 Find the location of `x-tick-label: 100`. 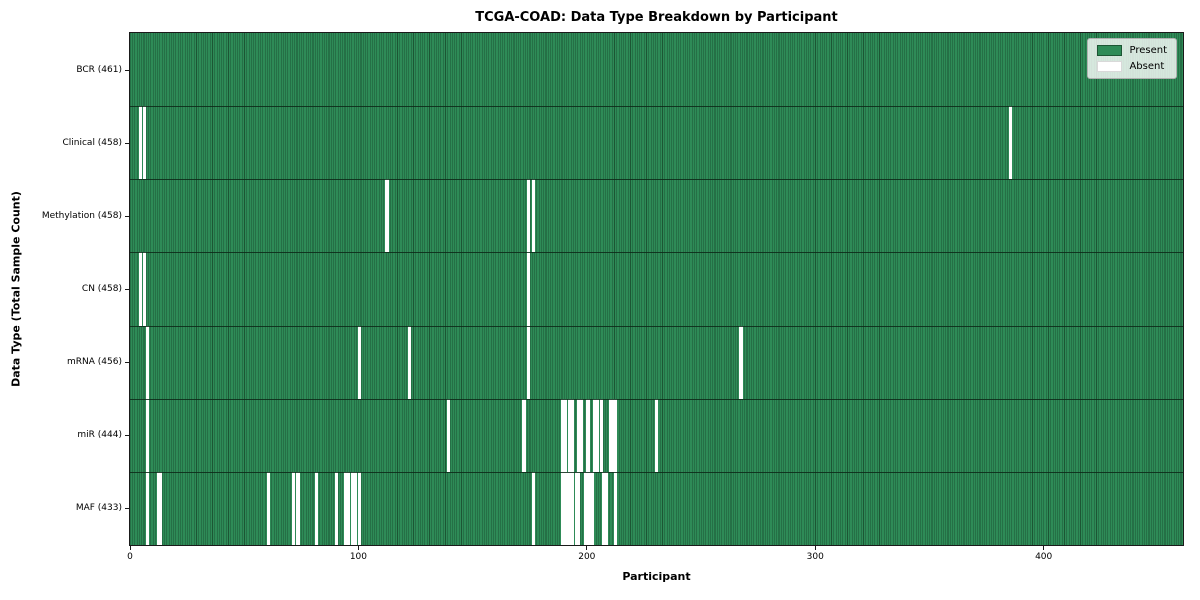

x-tick-label: 100 is located at coordinates (358, 557).